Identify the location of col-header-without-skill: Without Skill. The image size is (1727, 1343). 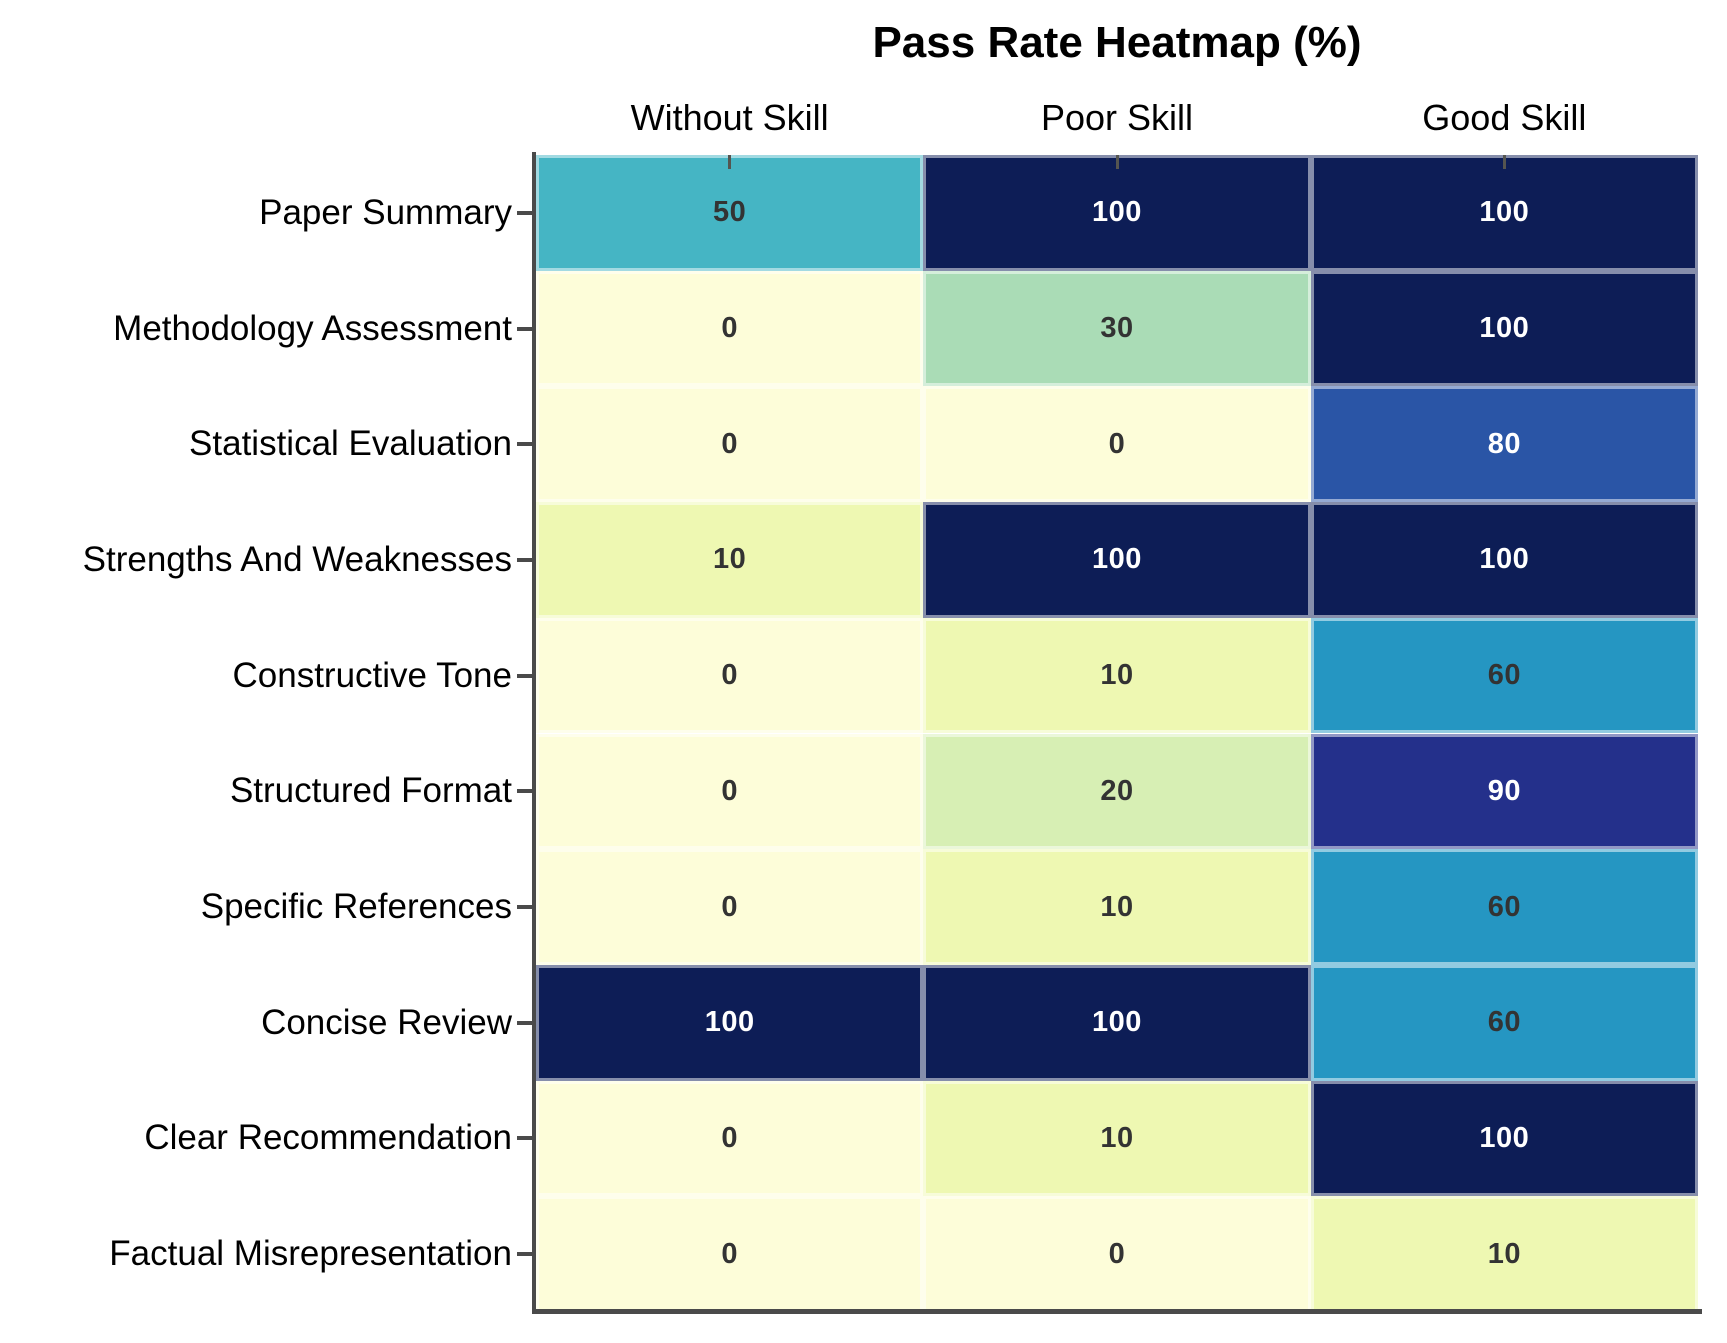
(729, 117).